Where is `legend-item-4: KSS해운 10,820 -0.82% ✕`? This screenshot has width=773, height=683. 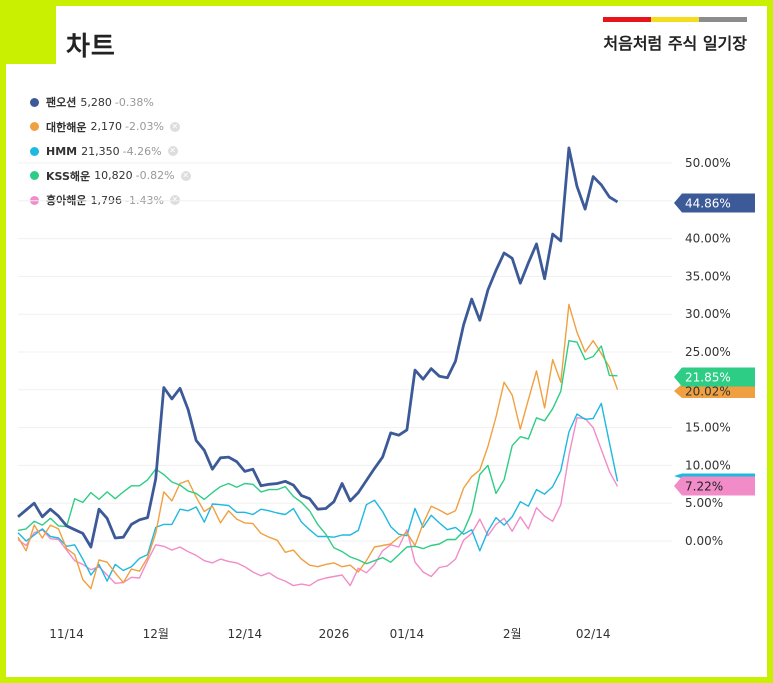
legend-item-4: KSS해운 10,820 -0.82% ✕ is located at coordinates (110, 176).